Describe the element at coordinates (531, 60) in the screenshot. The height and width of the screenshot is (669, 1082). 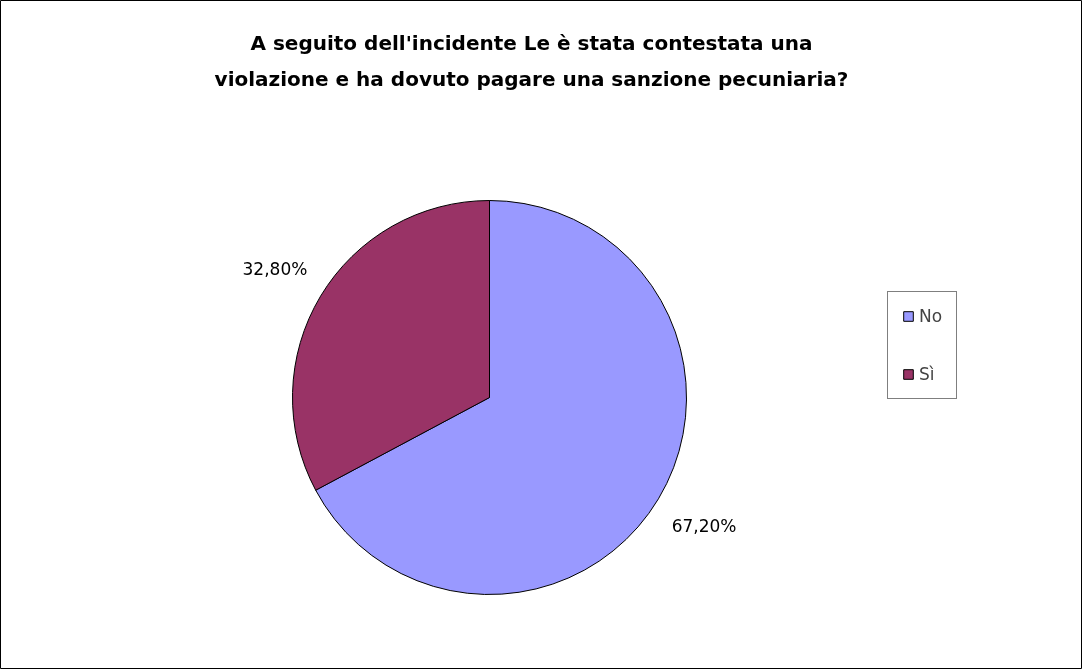
I see `chart-title: A seguito dell'incidente Le è stata contestata una violazione e ha dovuto pagare una sanzione pecuniaria?` at that location.